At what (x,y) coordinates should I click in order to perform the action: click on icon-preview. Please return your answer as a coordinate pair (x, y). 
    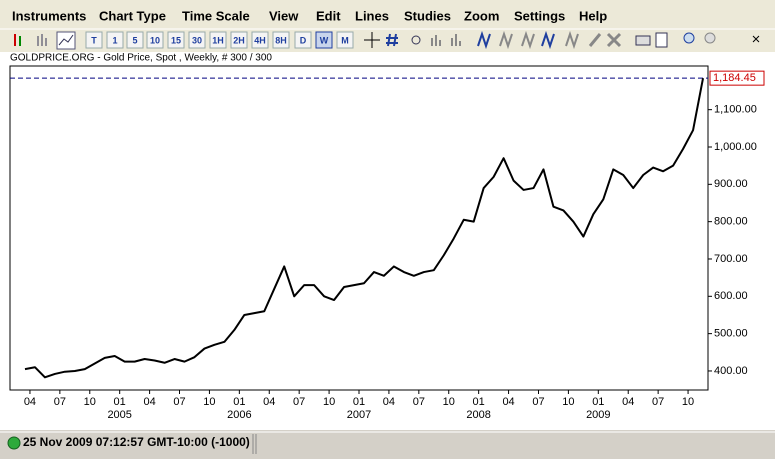
    Looking at the image, I should click on (661, 40).